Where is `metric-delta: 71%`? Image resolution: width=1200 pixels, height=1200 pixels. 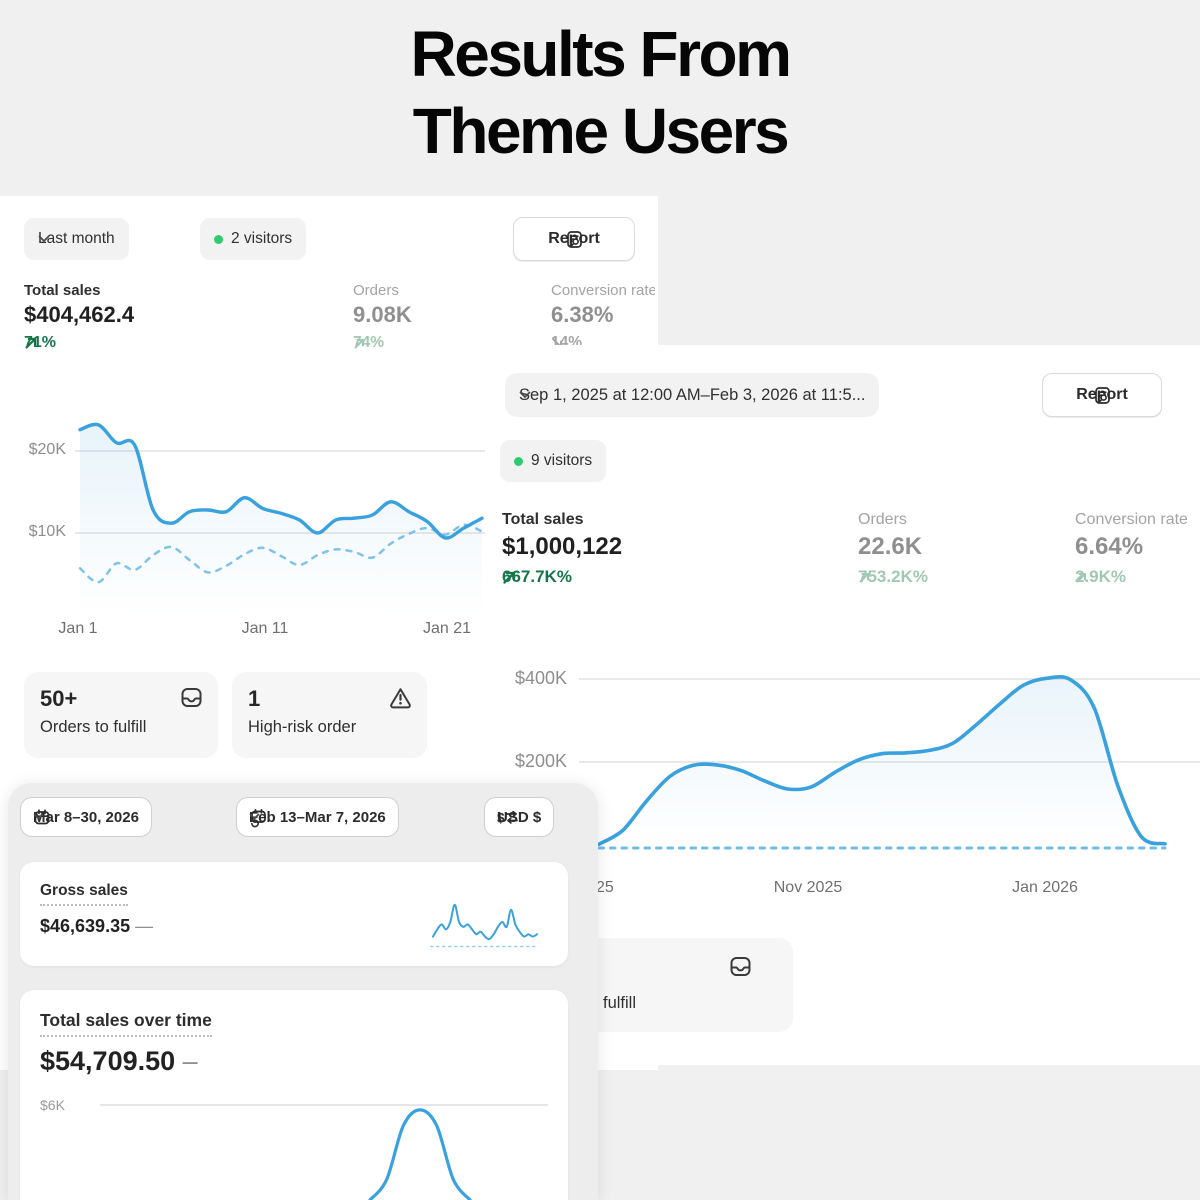 metric-delta: 71% is located at coordinates (40, 342).